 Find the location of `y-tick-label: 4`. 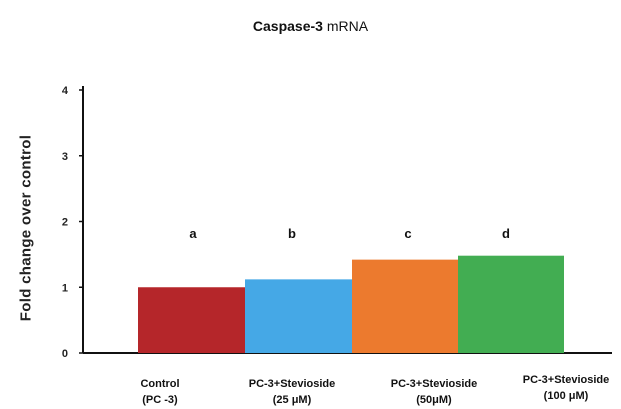

y-tick-label: 4 is located at coordinates (65, 91).